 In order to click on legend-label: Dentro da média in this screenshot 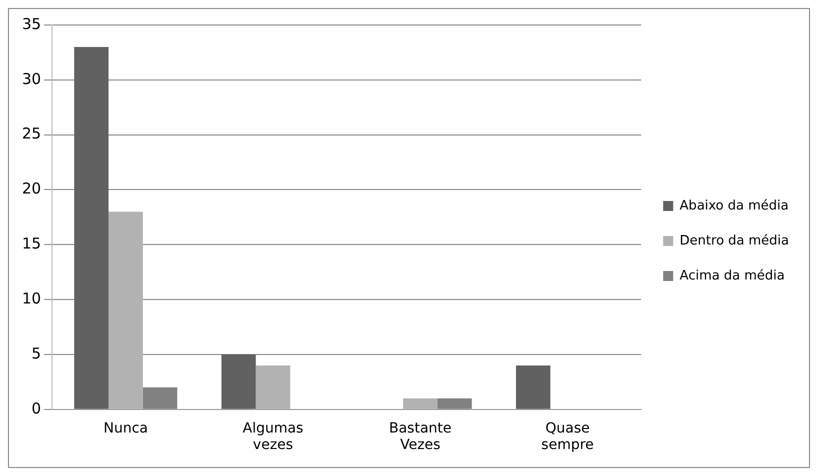, I will do `click(735, 240)`.